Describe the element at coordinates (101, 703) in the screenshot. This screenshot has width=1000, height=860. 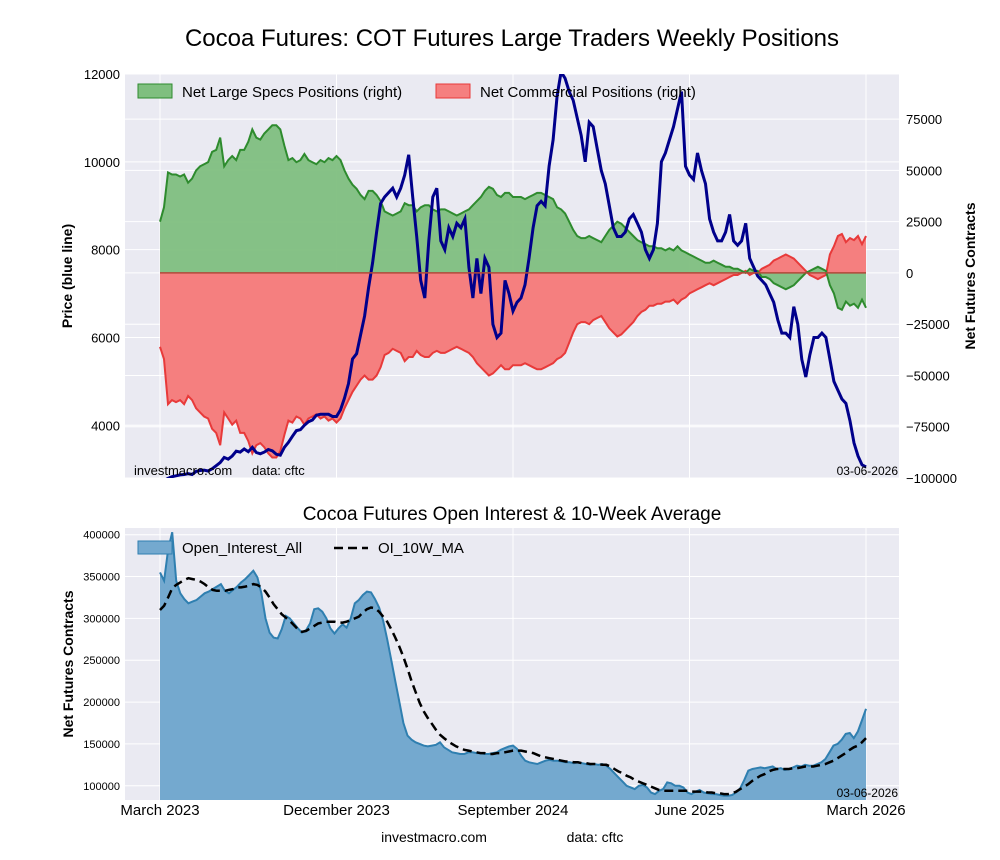
I see `oi-tick-label: 200000` at that location.